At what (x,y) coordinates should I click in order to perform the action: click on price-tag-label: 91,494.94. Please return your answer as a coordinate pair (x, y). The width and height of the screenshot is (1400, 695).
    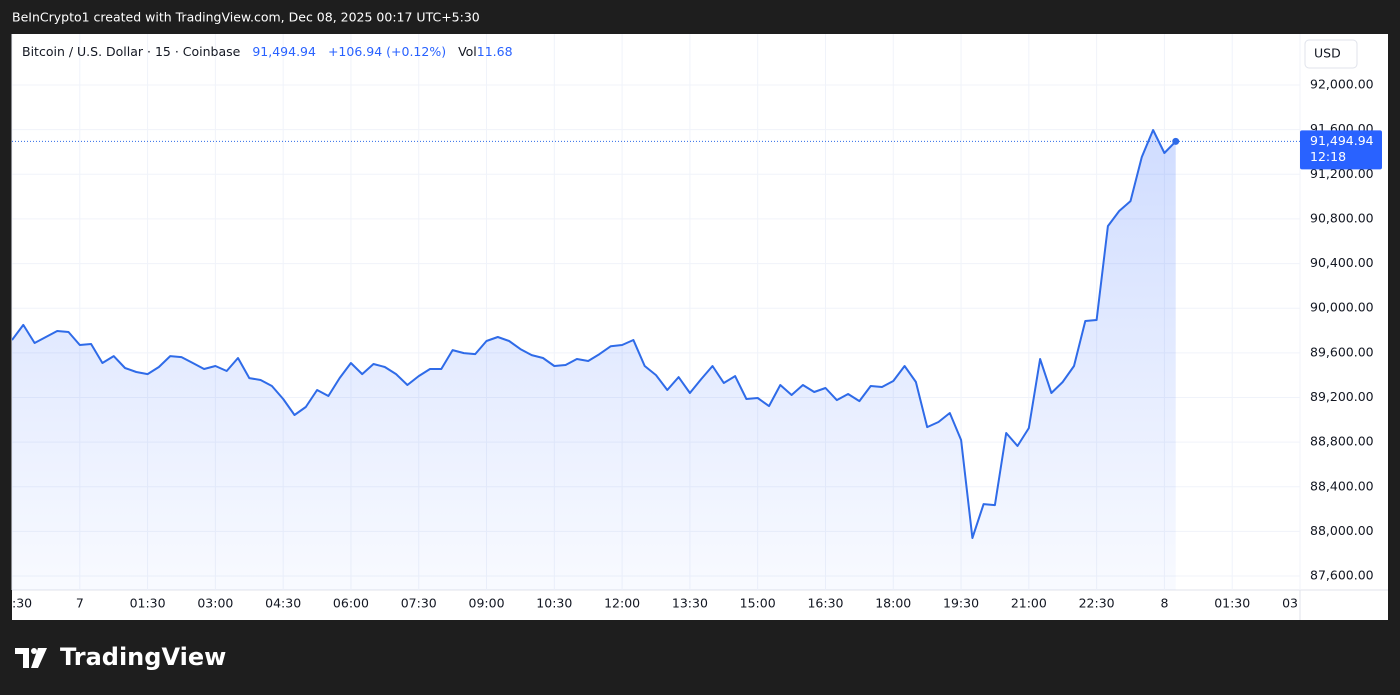
    Looking at the image, I should click on (1342, 140).